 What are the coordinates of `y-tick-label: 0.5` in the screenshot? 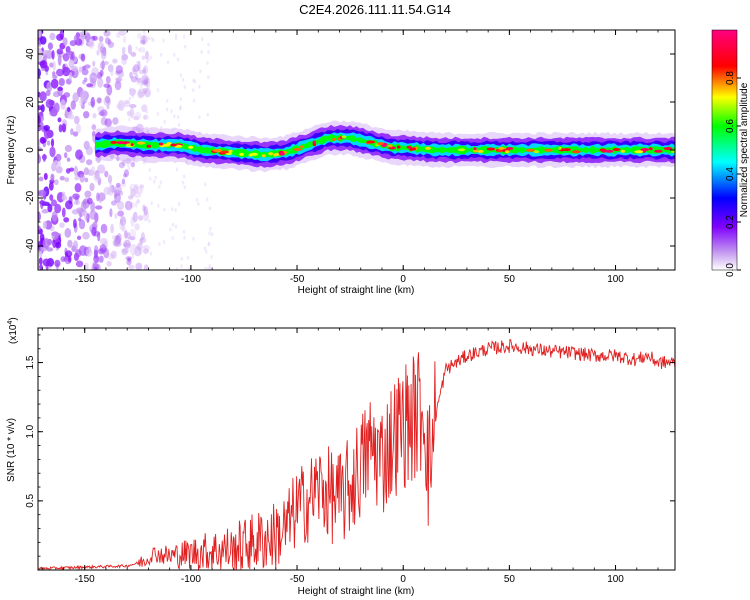 It's located at (30, 500).